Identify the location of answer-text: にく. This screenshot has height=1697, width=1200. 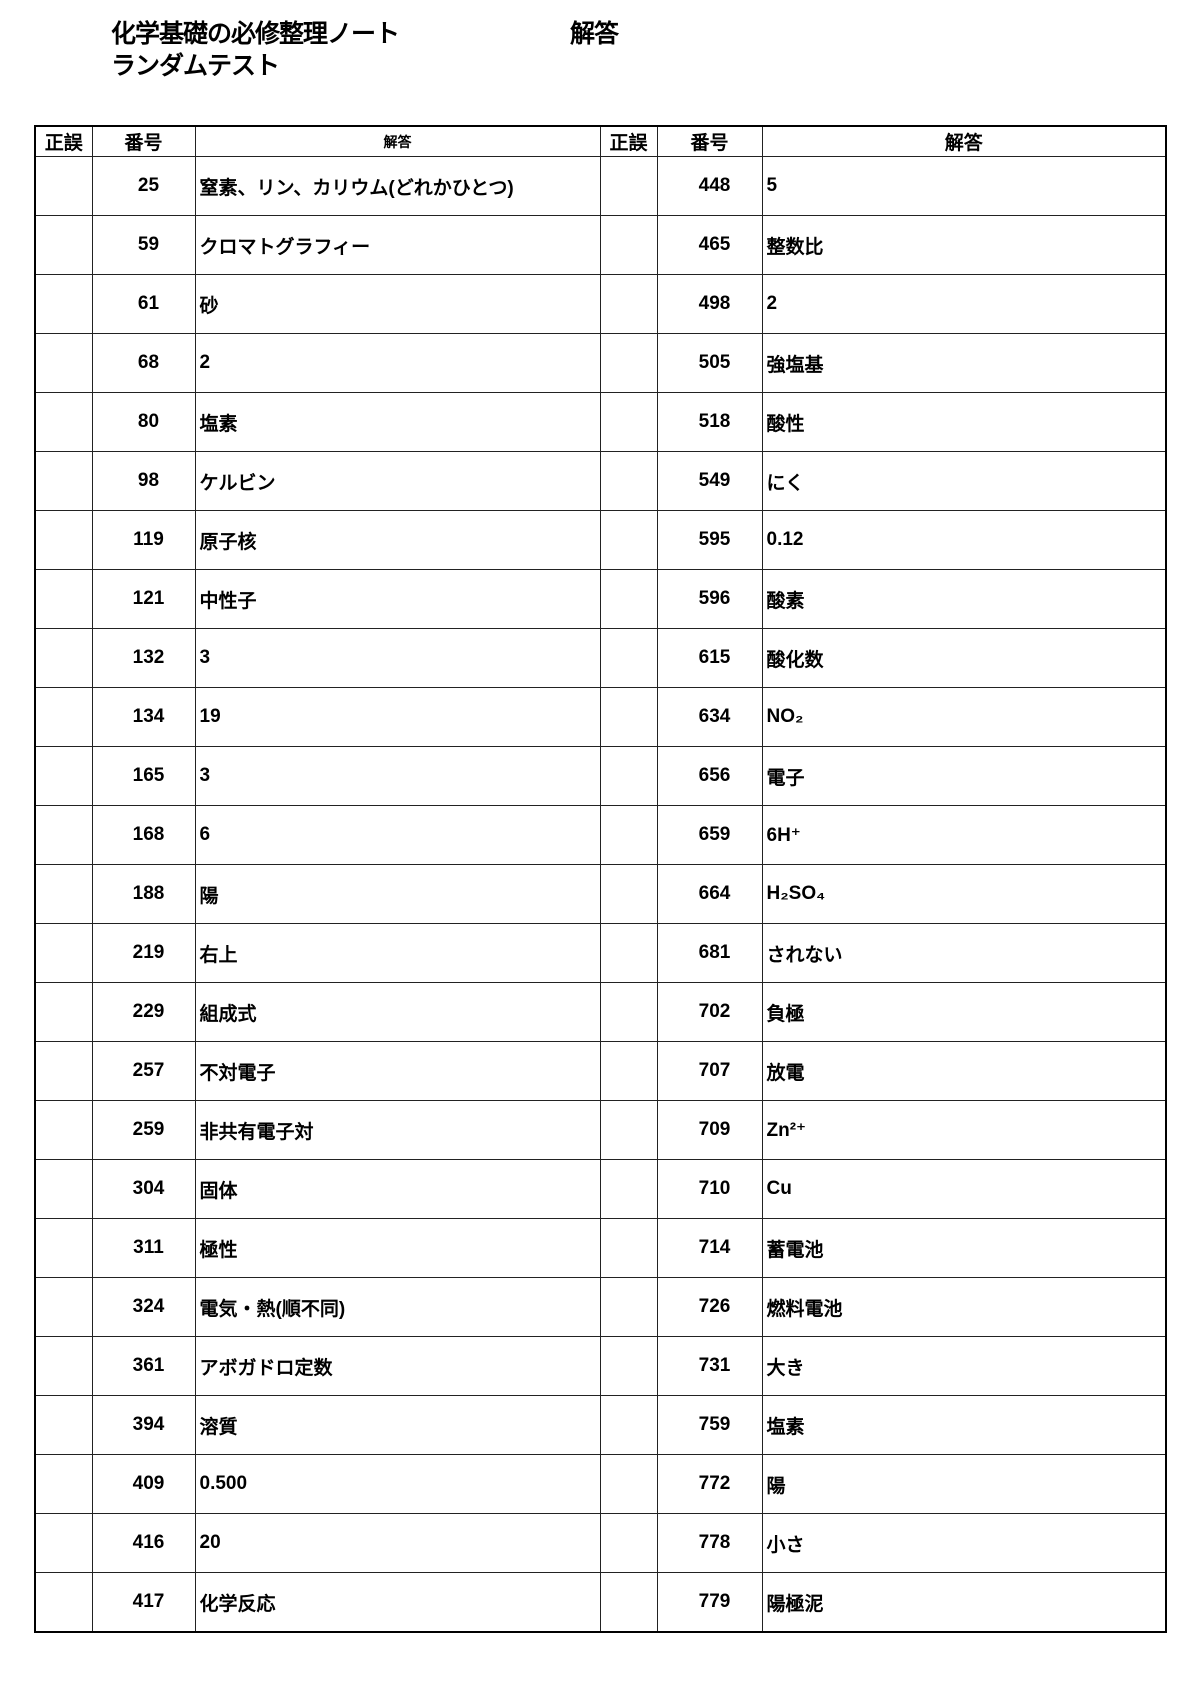
(964, 481).